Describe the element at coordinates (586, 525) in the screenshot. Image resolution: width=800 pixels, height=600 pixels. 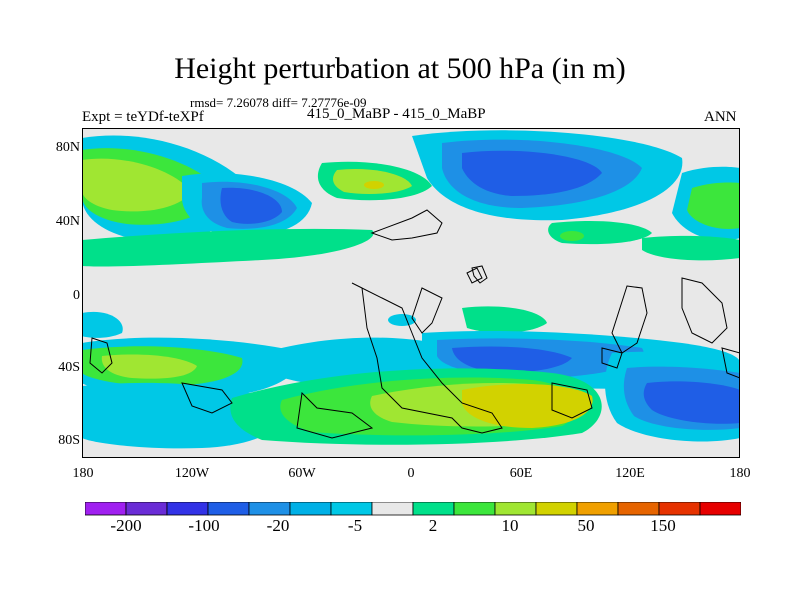
I see `colorbar-label: 50` at that location.